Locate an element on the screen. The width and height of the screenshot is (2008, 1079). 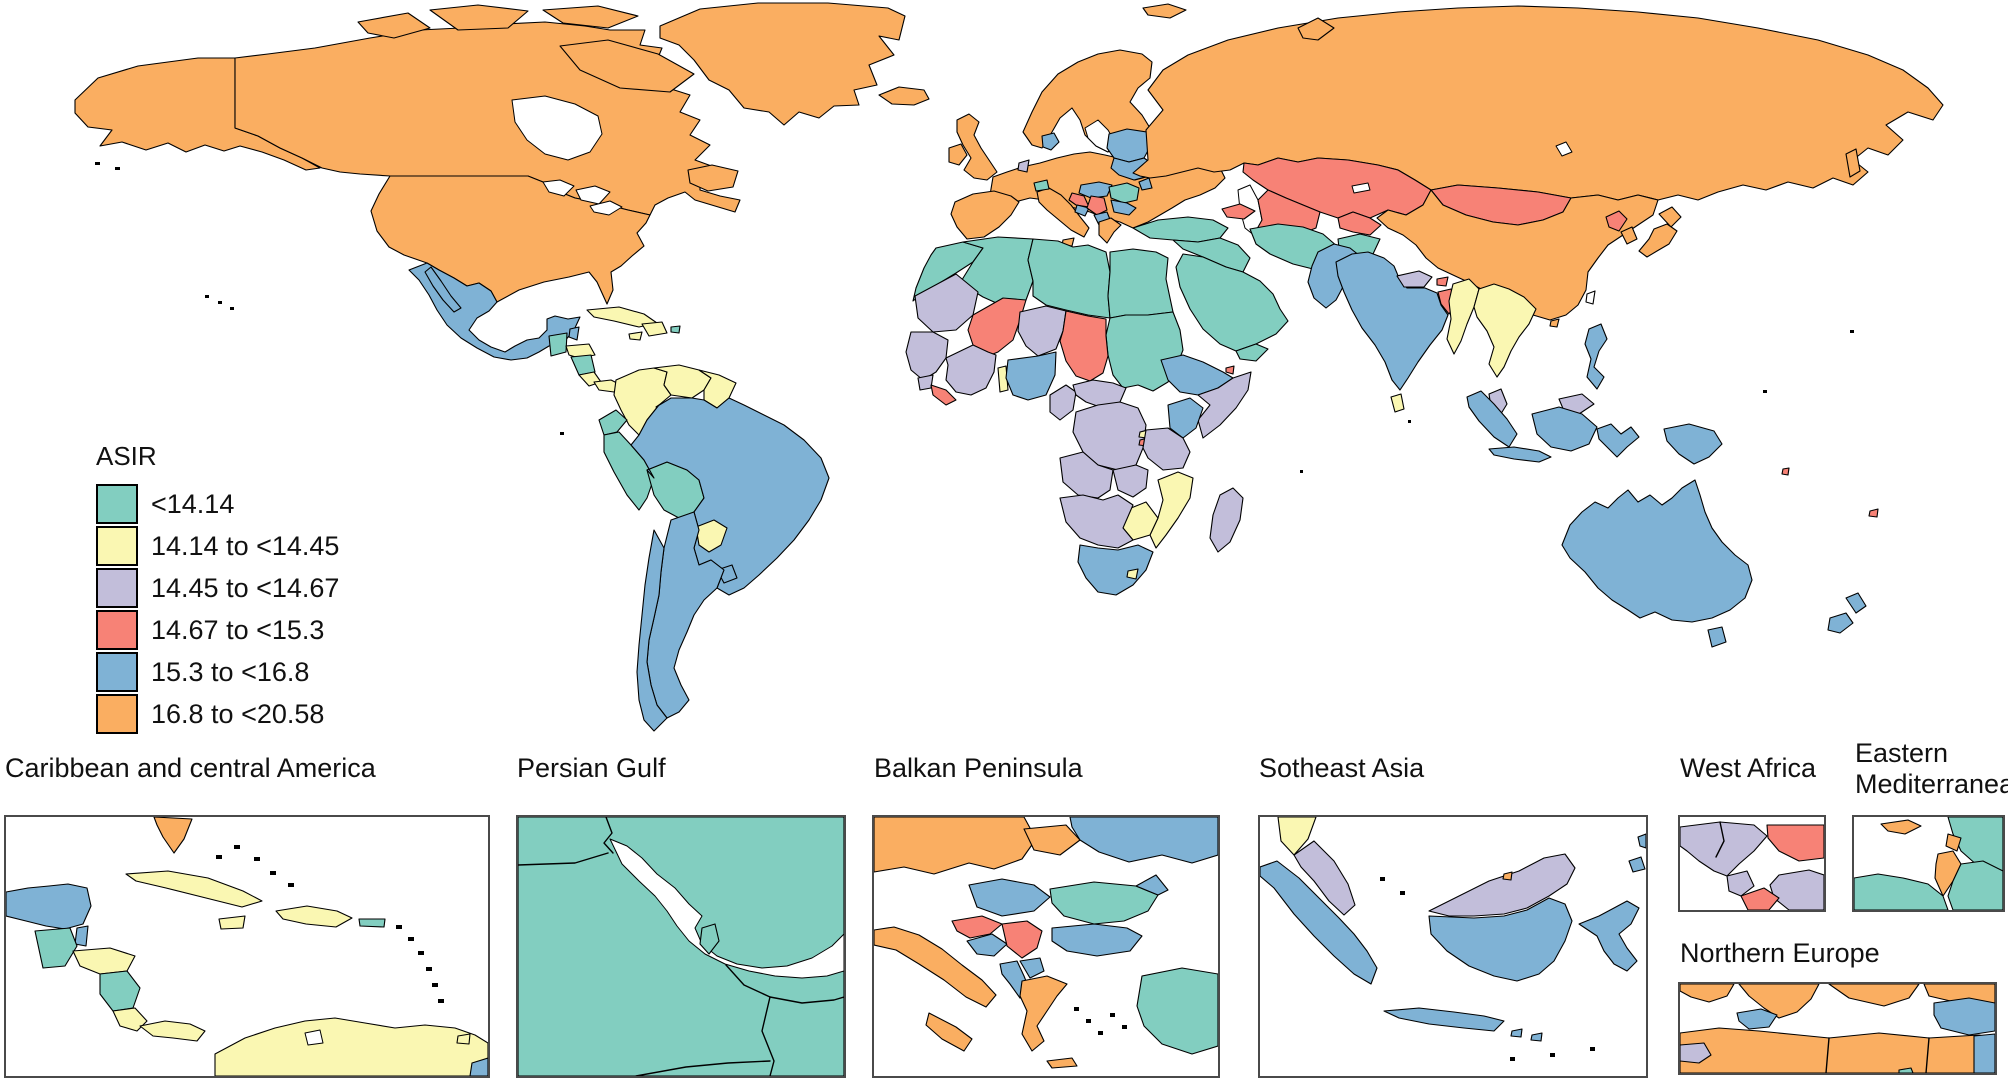
country-greece is located at coordinates (1110, 230).